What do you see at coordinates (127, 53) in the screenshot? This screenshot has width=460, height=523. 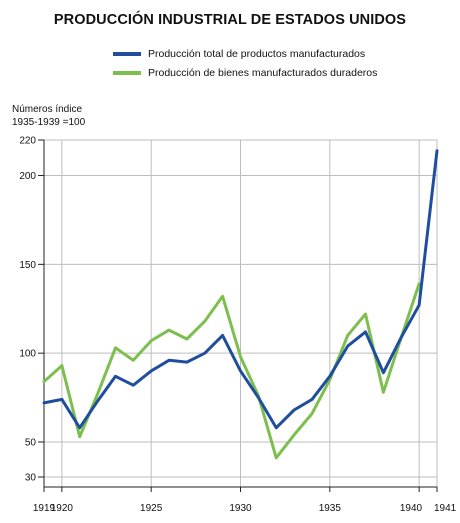 I see `legend-swatch-total` at bounding box center [127, 53].